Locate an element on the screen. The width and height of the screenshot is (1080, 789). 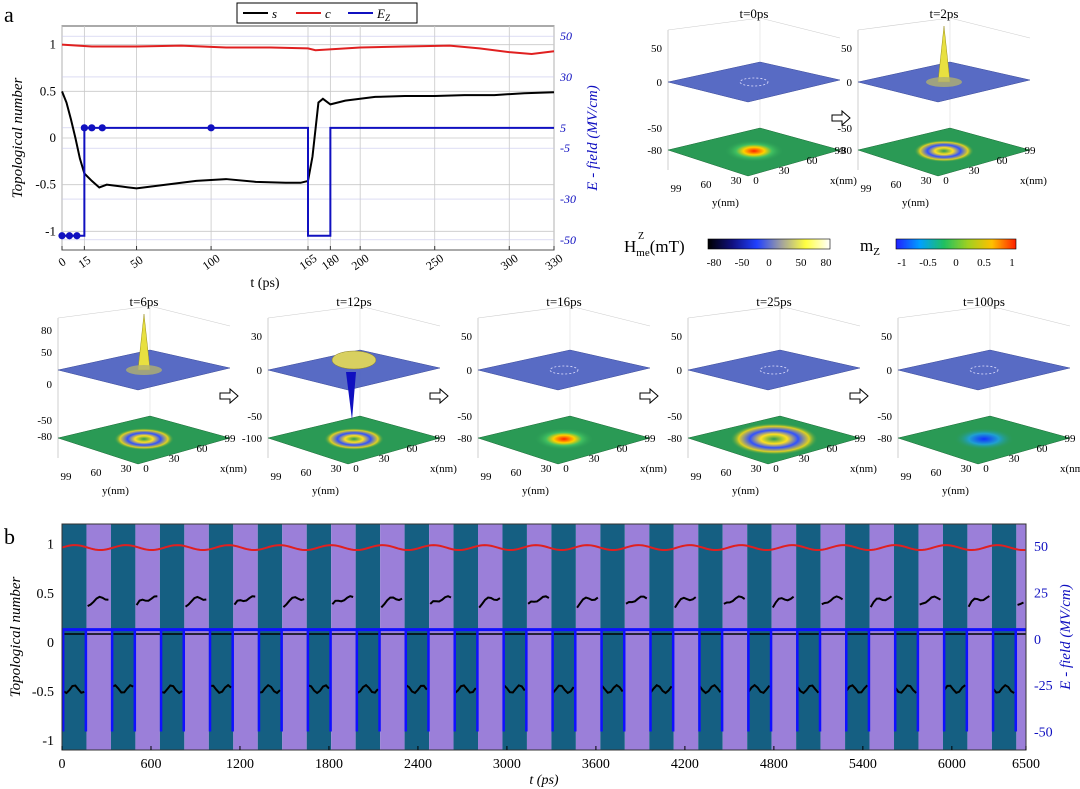
y-tick-label-2: 0 is located at coordinates (53, 137).